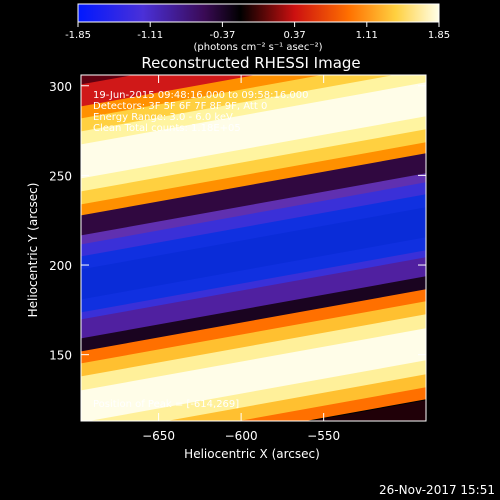 Image resolution: width=500 pixels, height=500 pixels. What do you see at coordinates (367, 35) in the screenshot?
I see `colorbar-tick-label: 1.11` at bounding box center [367, 35].